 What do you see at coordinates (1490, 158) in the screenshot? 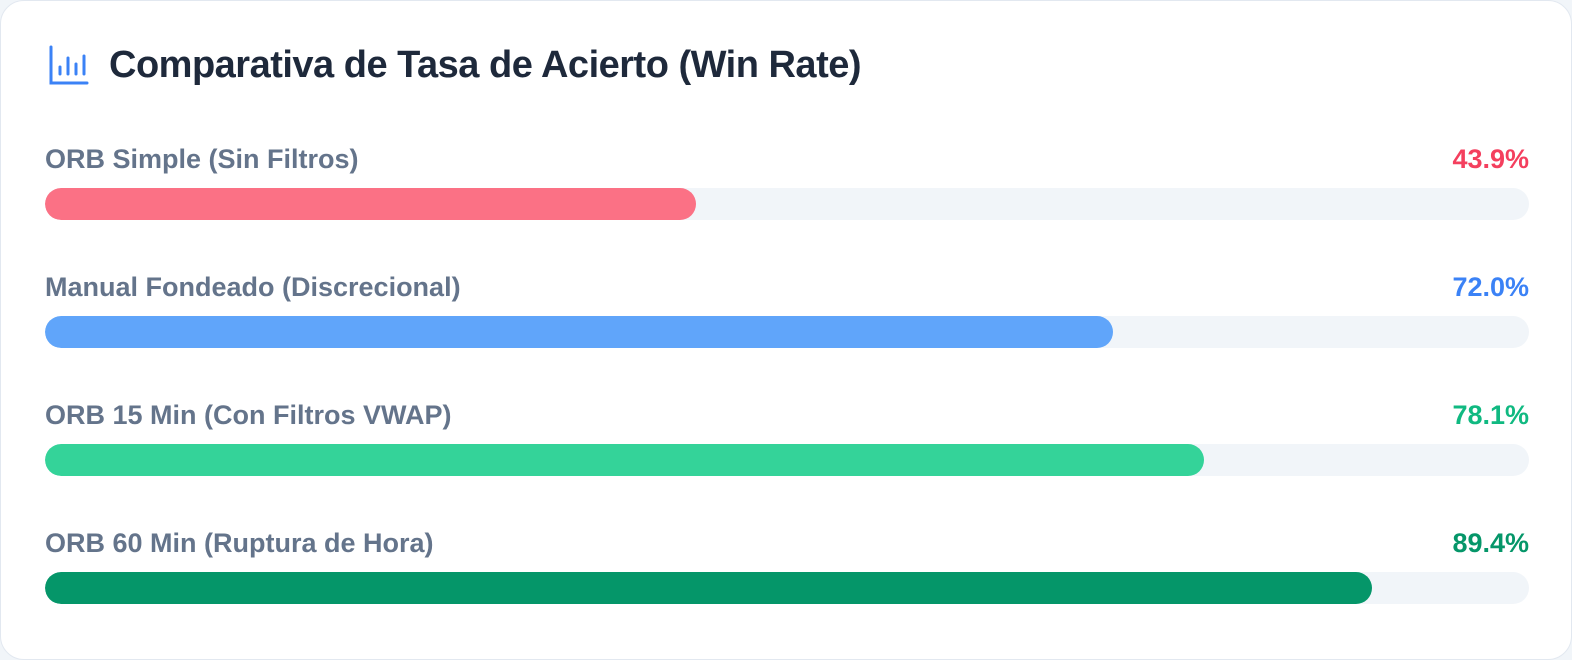
I see `bar-value-label: 43.9%` at bounding box center [1490, 158].